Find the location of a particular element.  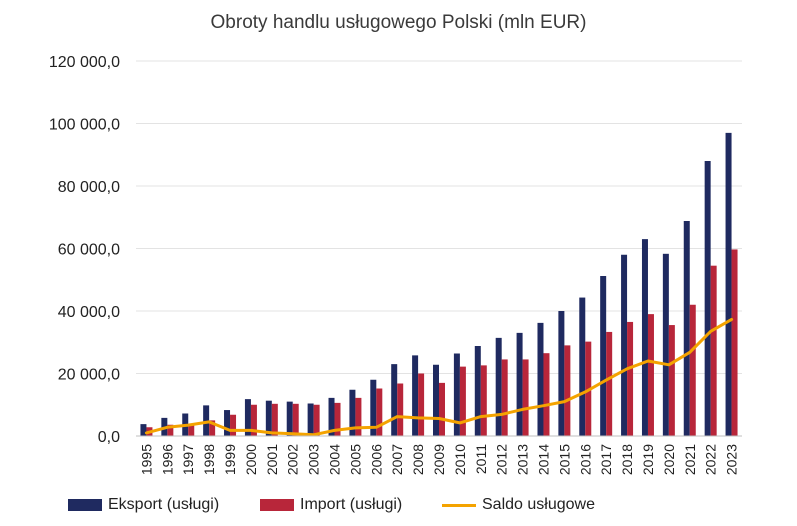

legend-item-balance: Saldo usługowe is located at coordinates (518, 505).